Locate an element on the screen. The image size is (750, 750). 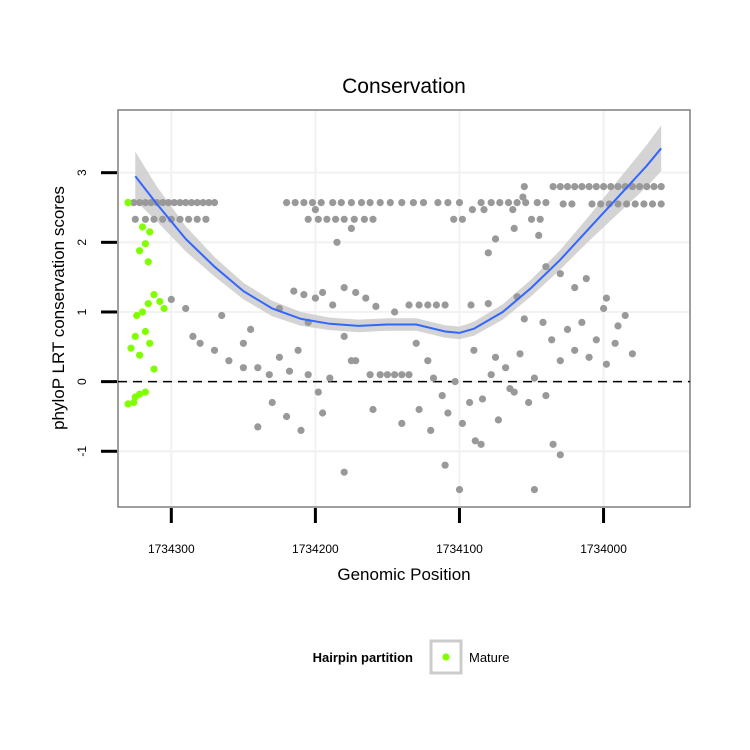
legend-label-mature: Mature is located at coordinates (489, 657).